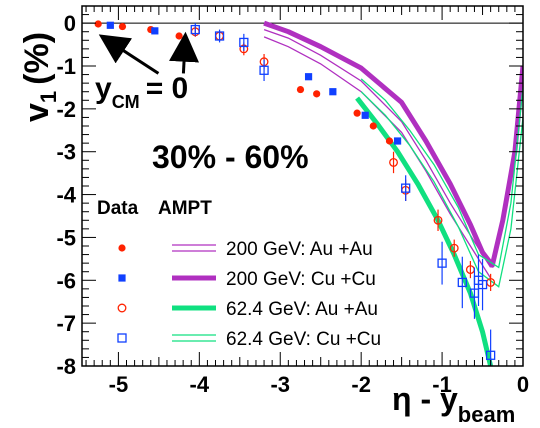 The height and width of the screenshot is (428, 540). What do you see at coordinates (118, 208) in the screenshot?
I see `legend-header-data: Data` at bounding box center [118, 208].